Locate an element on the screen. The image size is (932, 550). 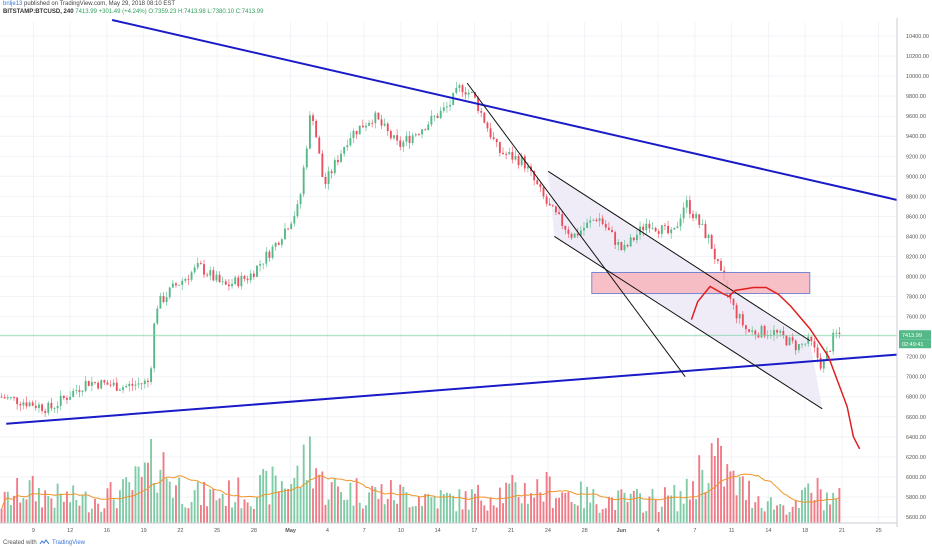
tradingview-brand-link: TradingView is located at coordinates (69, 543).